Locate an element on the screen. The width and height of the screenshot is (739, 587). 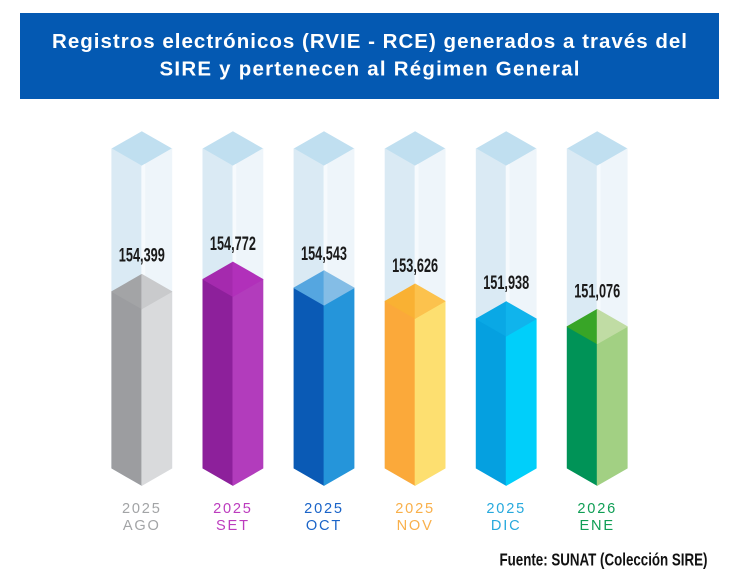
svg-text: DIC is located at coordinates (506, 526).